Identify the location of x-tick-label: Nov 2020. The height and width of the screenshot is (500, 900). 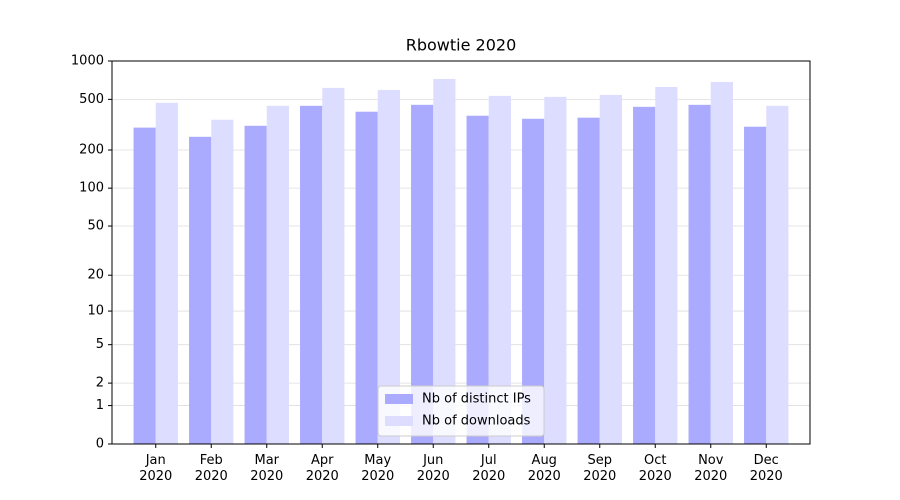
(711, 468).